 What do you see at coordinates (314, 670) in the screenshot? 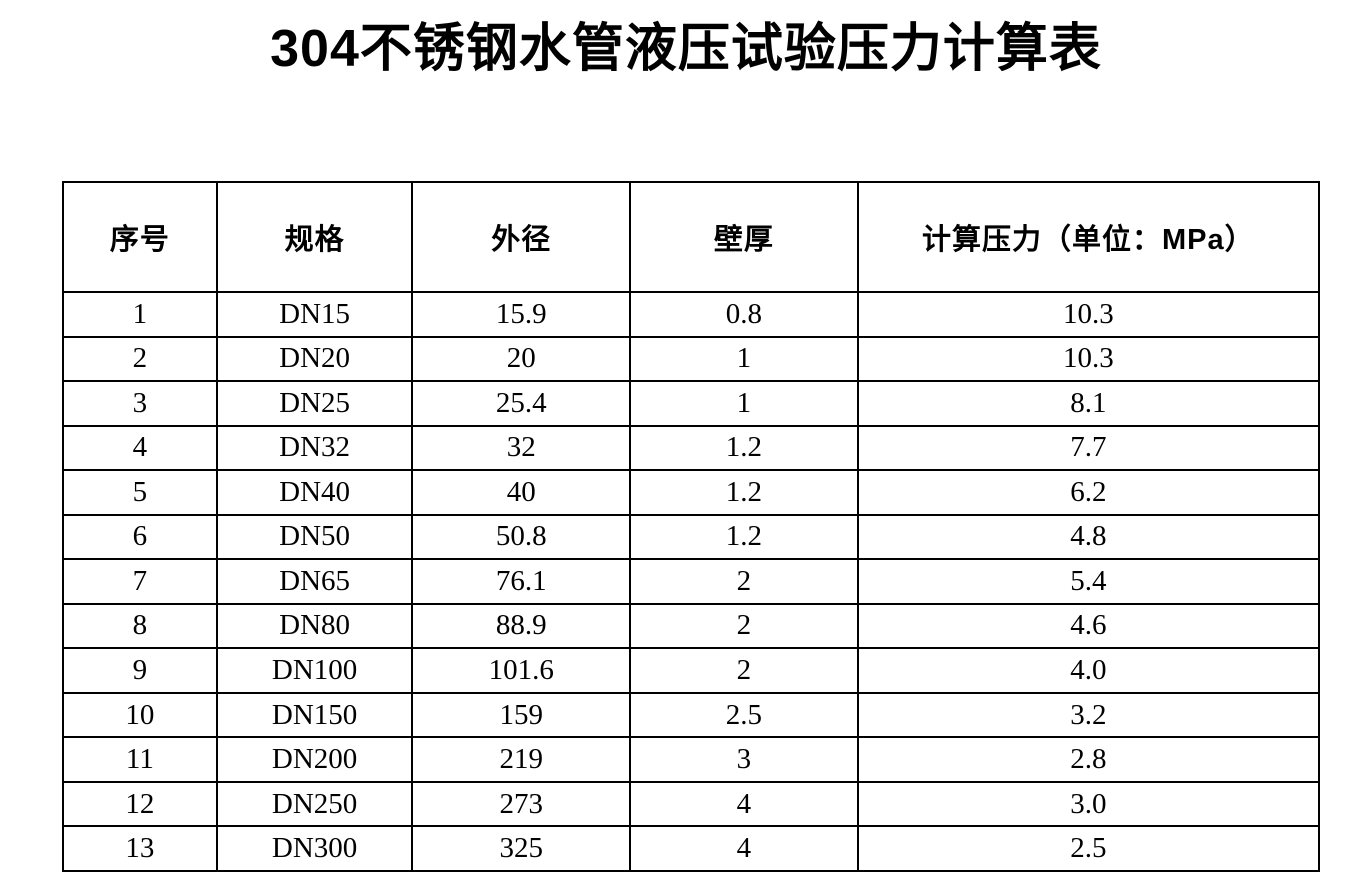
I see `table-cell: DN100` at bounding box center [314, 670].